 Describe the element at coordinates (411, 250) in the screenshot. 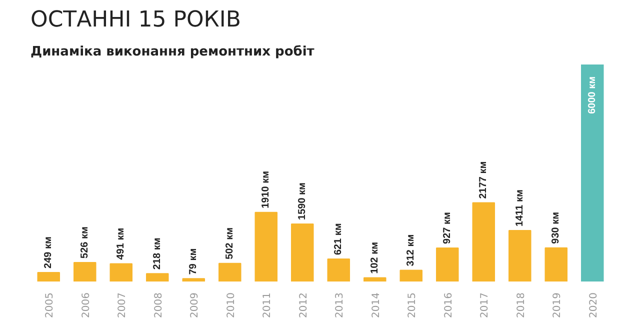

I see `data-label: 312 км` at that location.